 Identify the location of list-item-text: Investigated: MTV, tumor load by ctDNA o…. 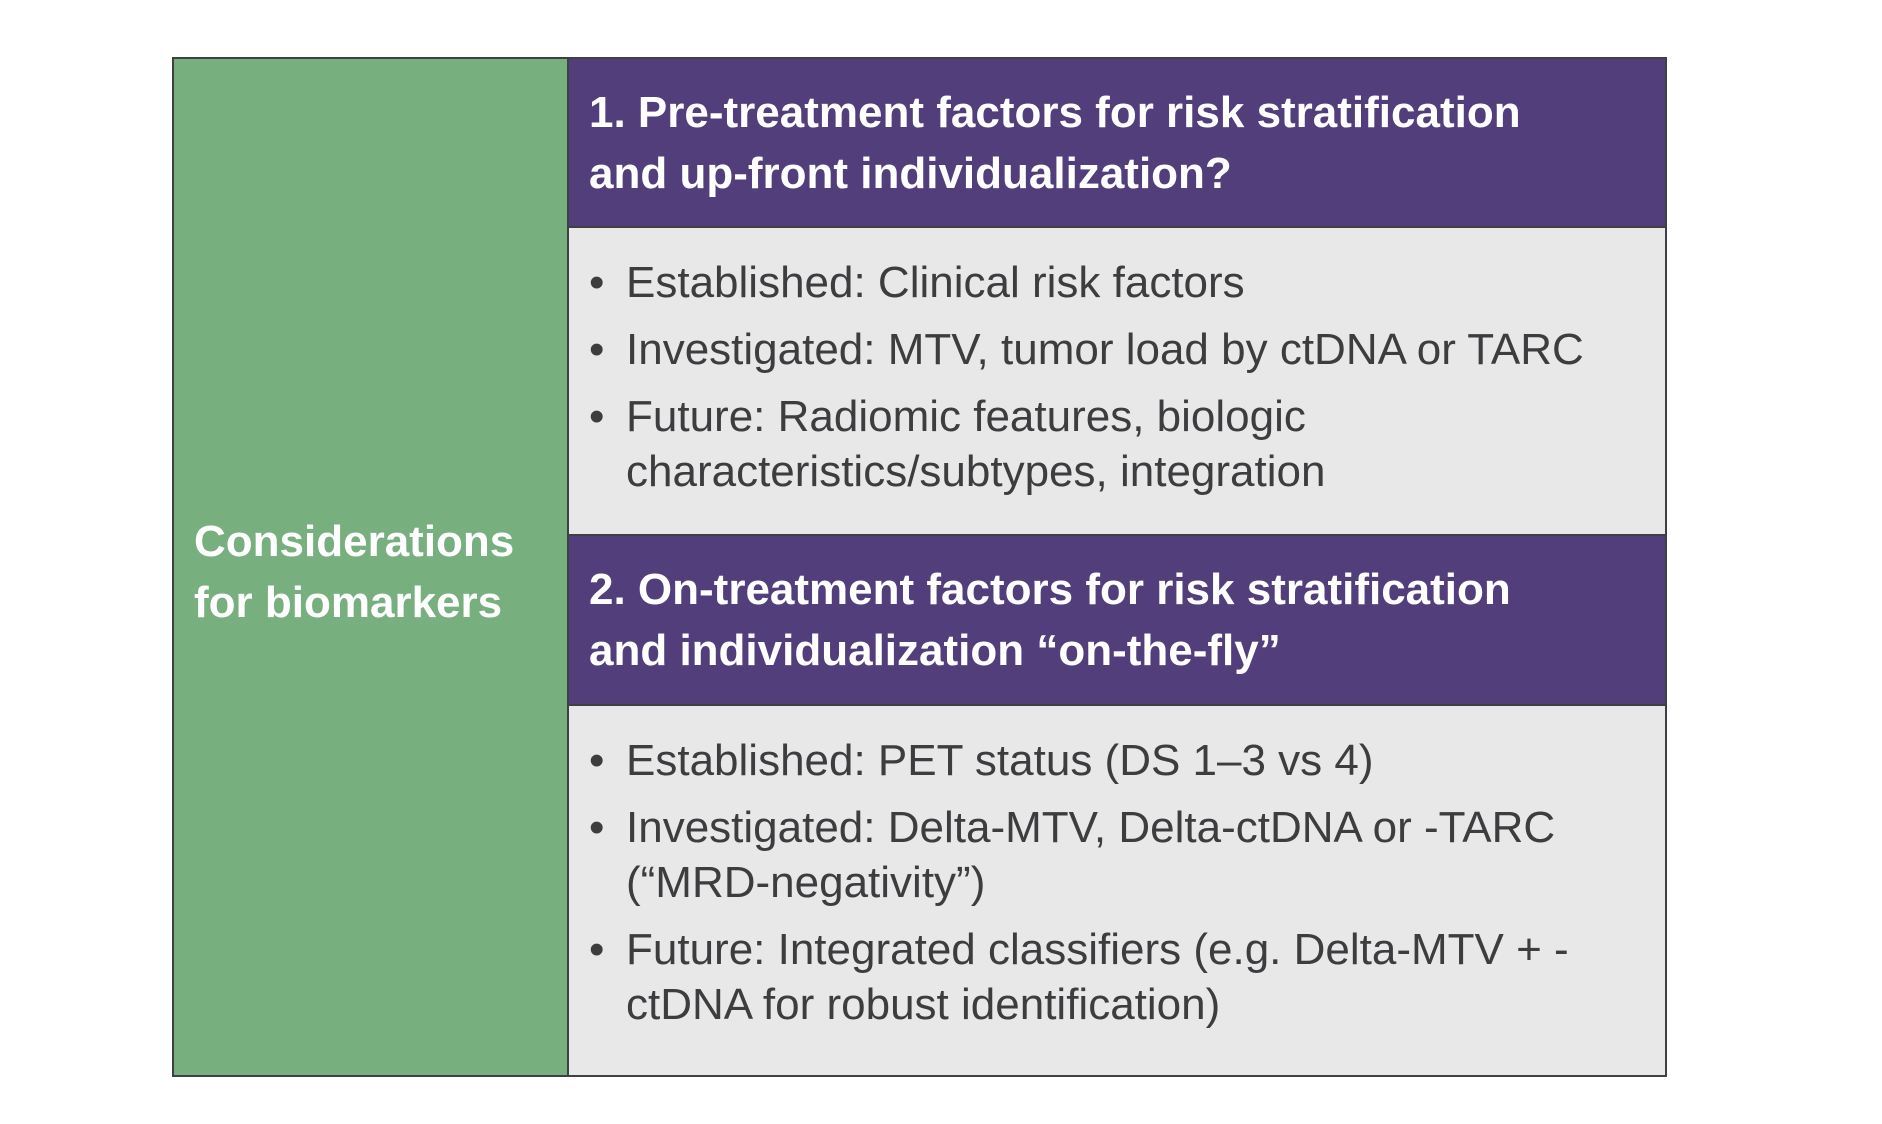
(1105, 349).